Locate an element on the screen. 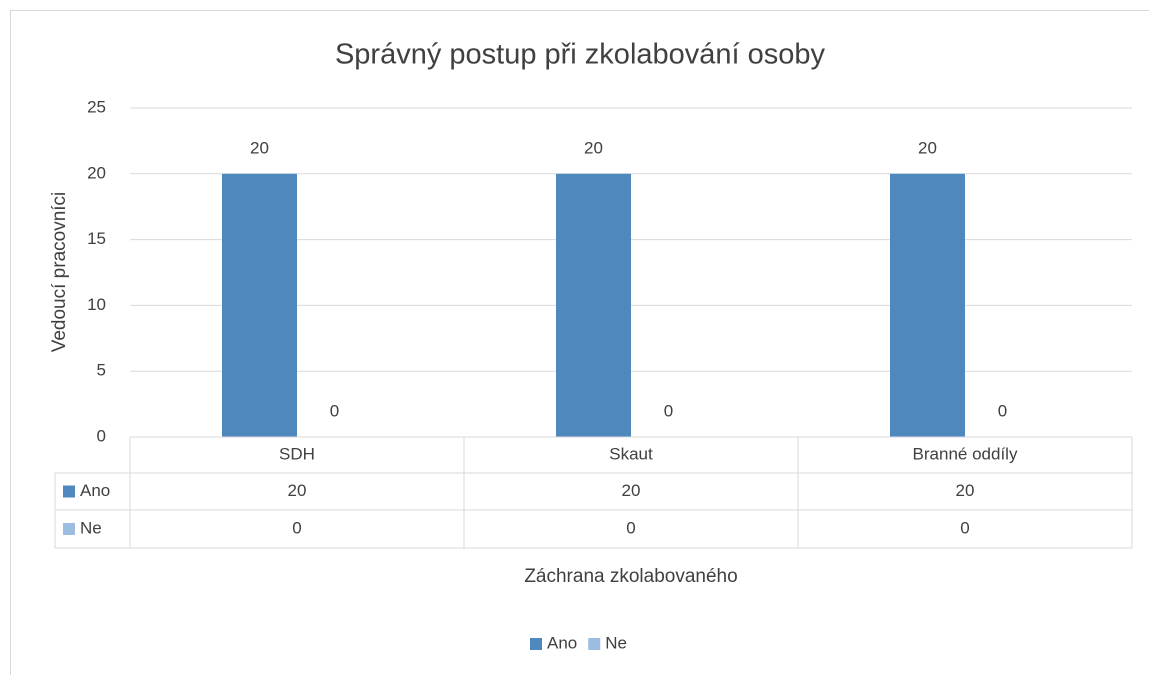 Image resolution: width=1149 pixels, height=675 pixels. y-tick-label: 15 is located at coordinates (96, 238).